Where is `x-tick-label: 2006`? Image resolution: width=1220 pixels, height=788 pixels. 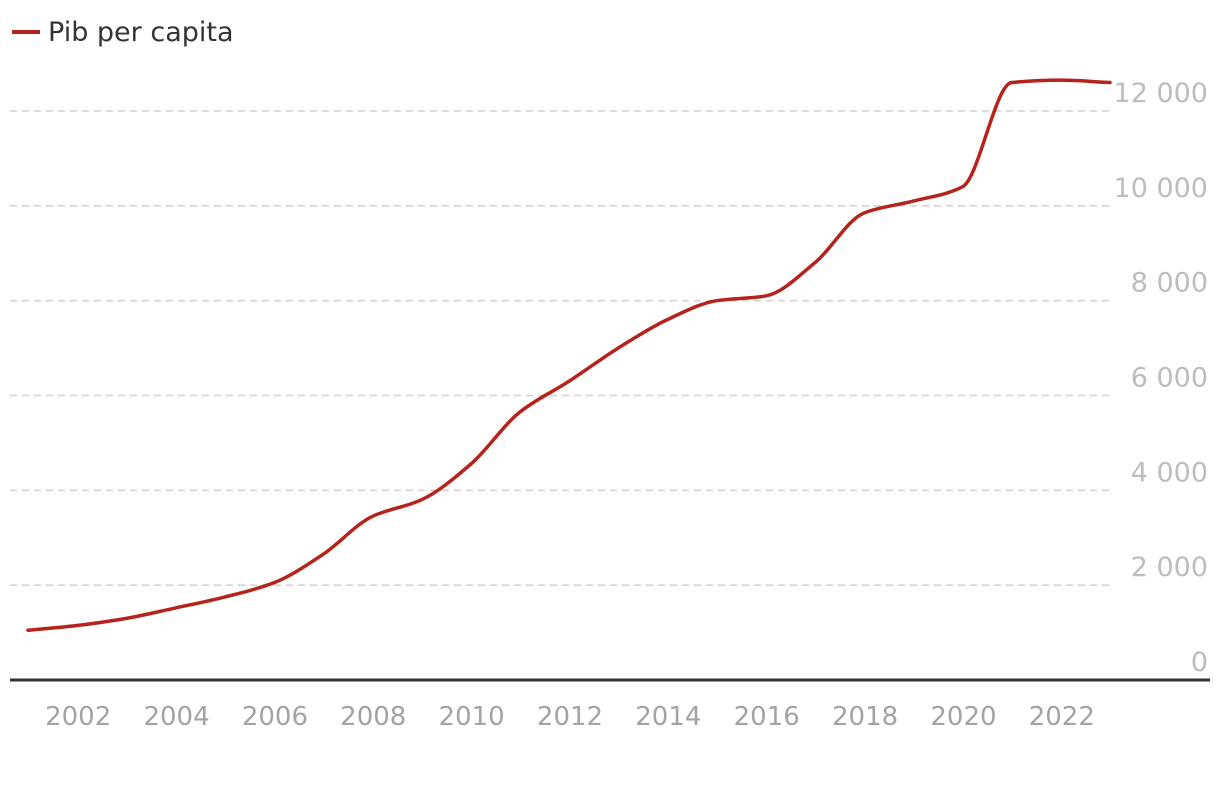
x-tick-label: 2006 is located at coordinates (275, 717).